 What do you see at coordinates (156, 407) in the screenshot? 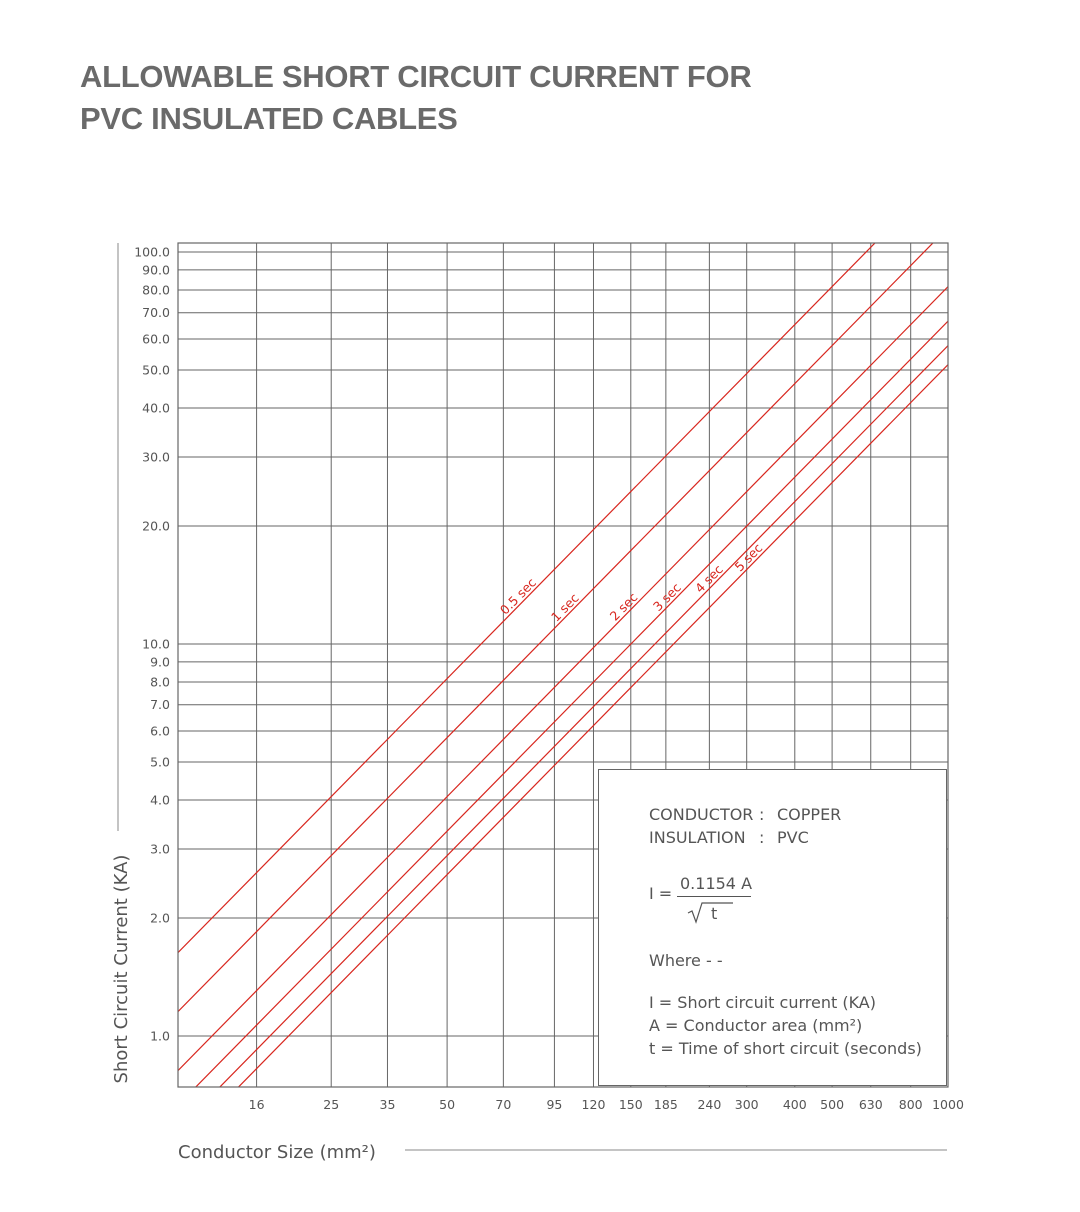
I see `y-tick-label: 40.0` at bounding box center [156, 407].